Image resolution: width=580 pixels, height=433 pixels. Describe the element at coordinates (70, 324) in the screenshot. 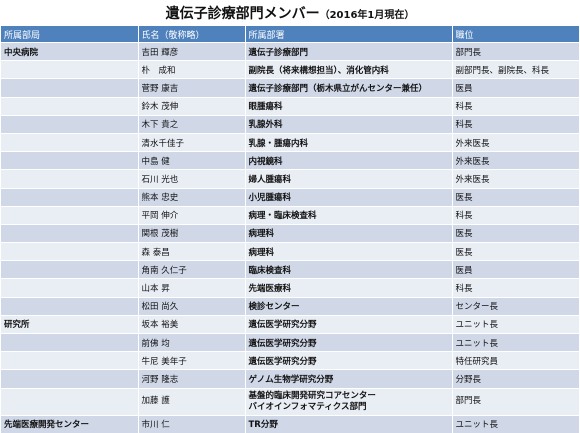

I see `cell-bureau: 研究所` at that location.